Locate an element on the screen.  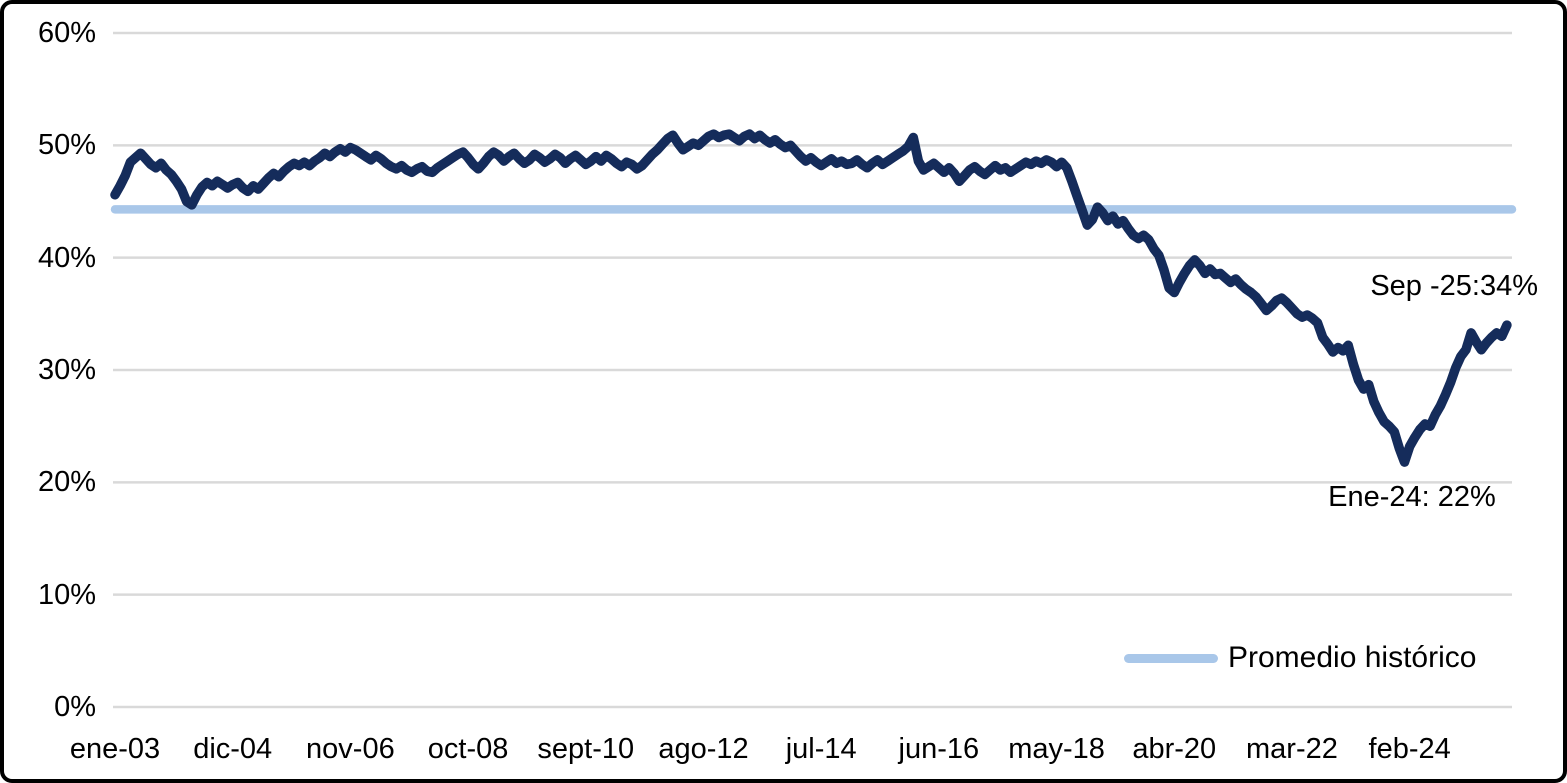
x-tick-label-jun-16: jun-16 is located at coordinates (939, 749).